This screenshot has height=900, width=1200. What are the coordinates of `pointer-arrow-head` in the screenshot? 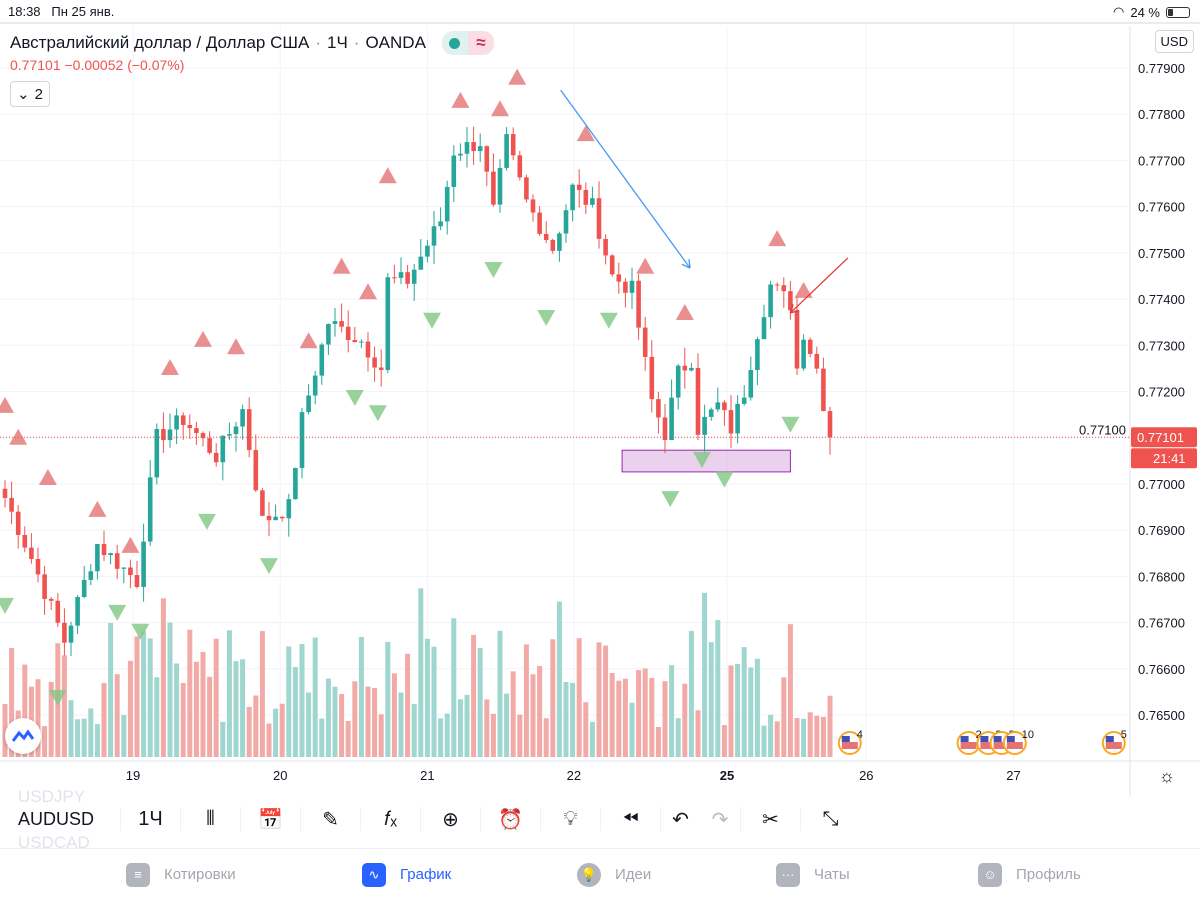 It's located at (795, 311).